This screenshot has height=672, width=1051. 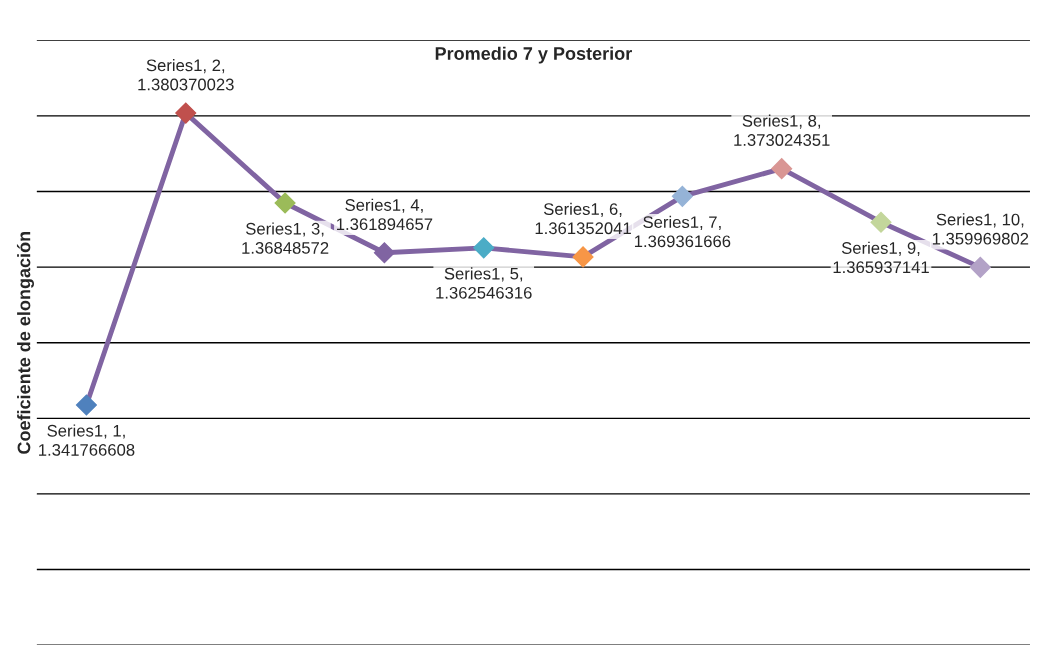 What do you see at coordinates (285, 238) in the screenshot?
I see `data-label: Series1, 3, 1.36848572` at bounding box center [285, 238].